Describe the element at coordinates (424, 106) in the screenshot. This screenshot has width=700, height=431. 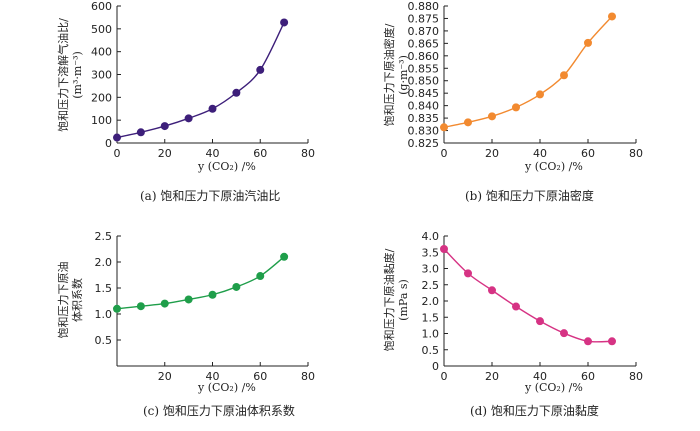
I see `y-tick-label: 0.840` at that location.